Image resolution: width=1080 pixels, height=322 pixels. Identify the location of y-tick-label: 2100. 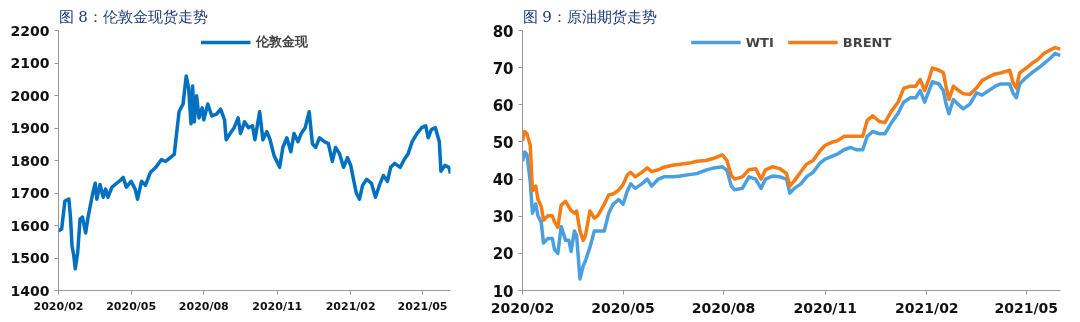
(30, 63).